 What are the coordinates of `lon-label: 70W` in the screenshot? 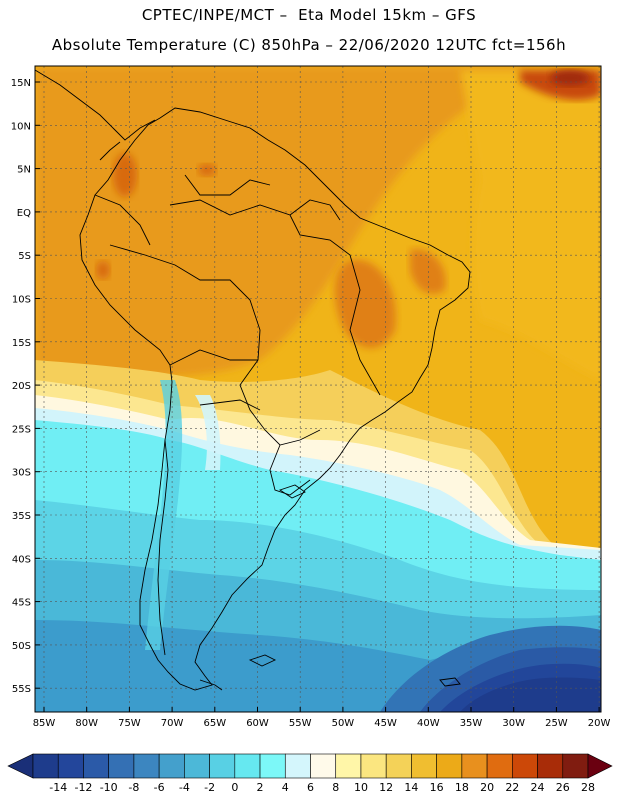 It's located at (172, 723).